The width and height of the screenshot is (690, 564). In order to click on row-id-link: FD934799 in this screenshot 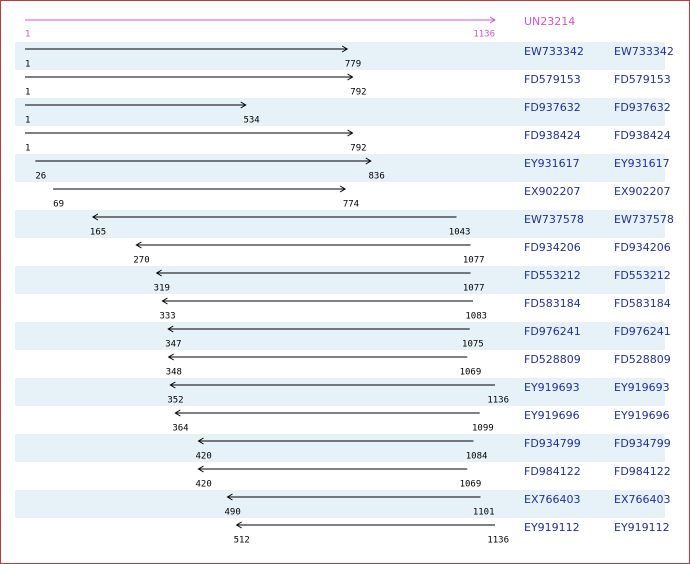, I will do `click(642, 443)`.